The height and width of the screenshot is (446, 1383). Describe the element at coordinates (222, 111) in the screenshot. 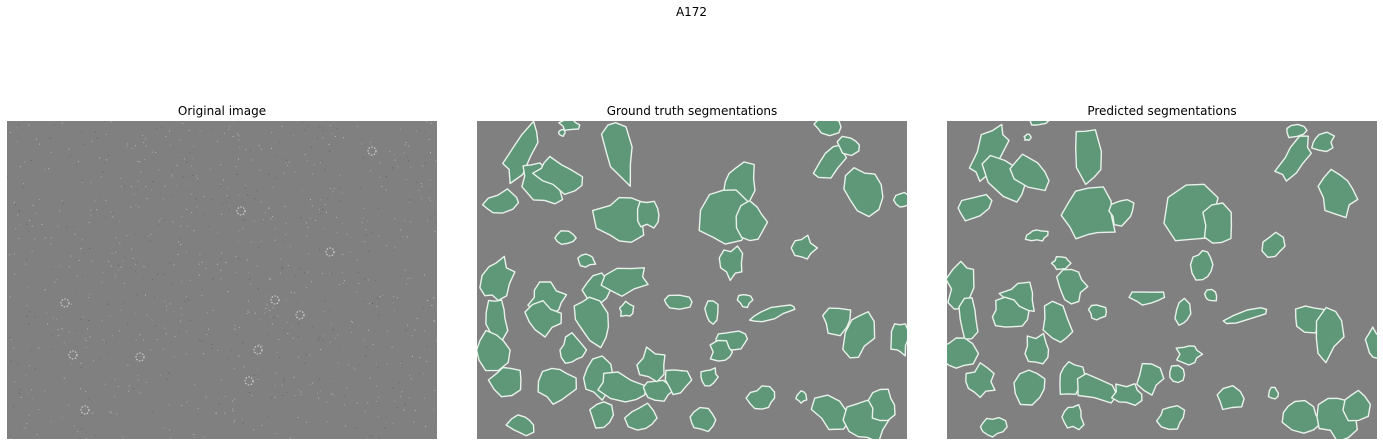

I see `panel-title-original: Original image` at that location.